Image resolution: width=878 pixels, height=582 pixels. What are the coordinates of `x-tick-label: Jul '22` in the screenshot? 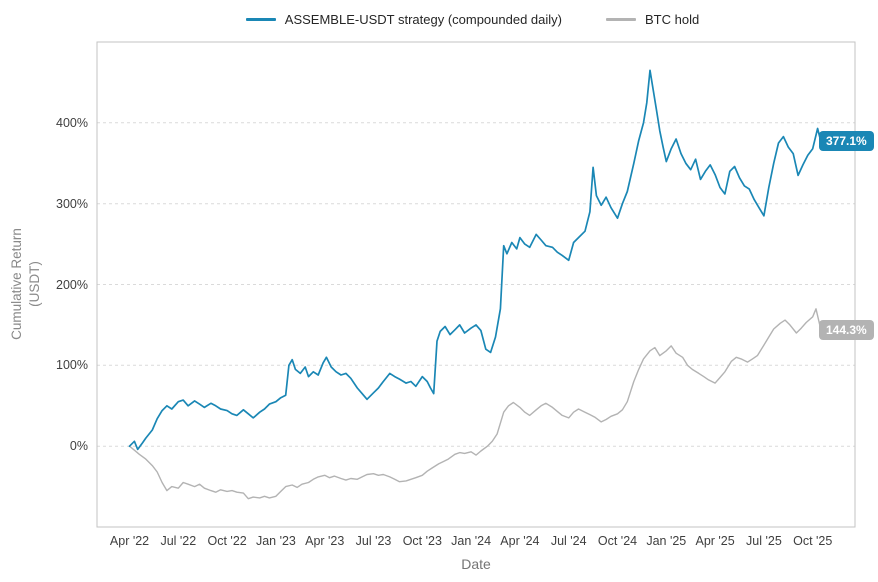 It's located at (178, 541).